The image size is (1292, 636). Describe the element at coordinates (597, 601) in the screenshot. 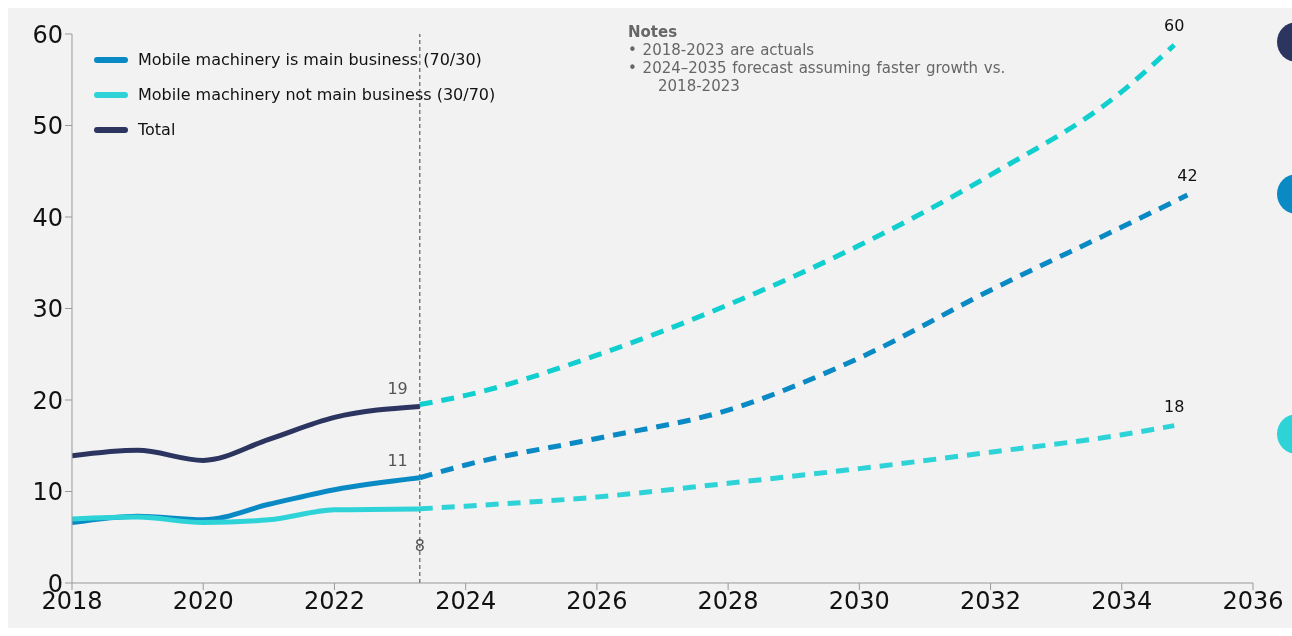

I see `x-tick-label: 2026` at that location.